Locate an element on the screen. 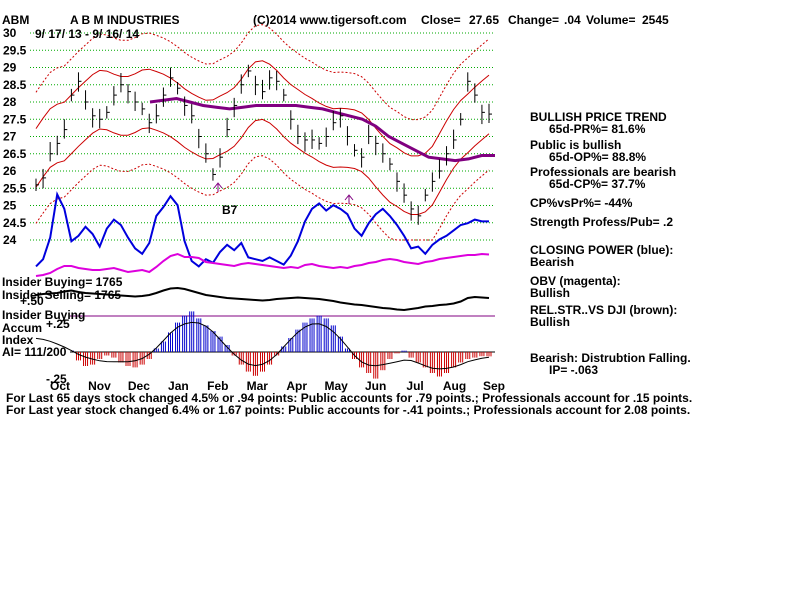 The image size is (800, 600). y-axis-ticks: 30 29.5 29 28.5 28 27.5 27 26.5 26 25.5 25 24.5 24 is located at coordinates (15, 136).